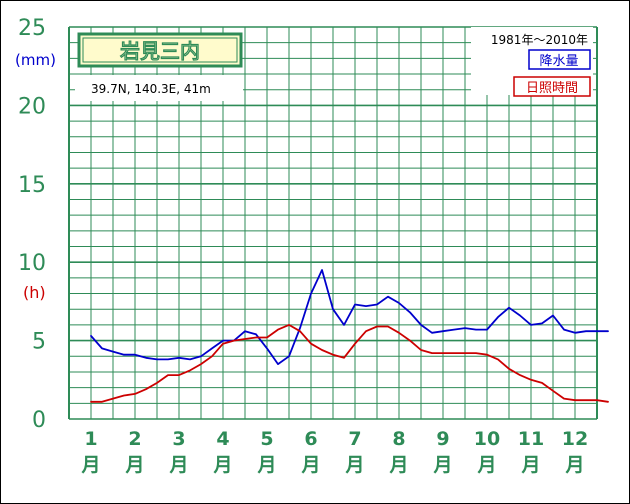 The width and height of the screenshot is (630, 504). I want to click on month-number-label: 7, so click(354, 439).